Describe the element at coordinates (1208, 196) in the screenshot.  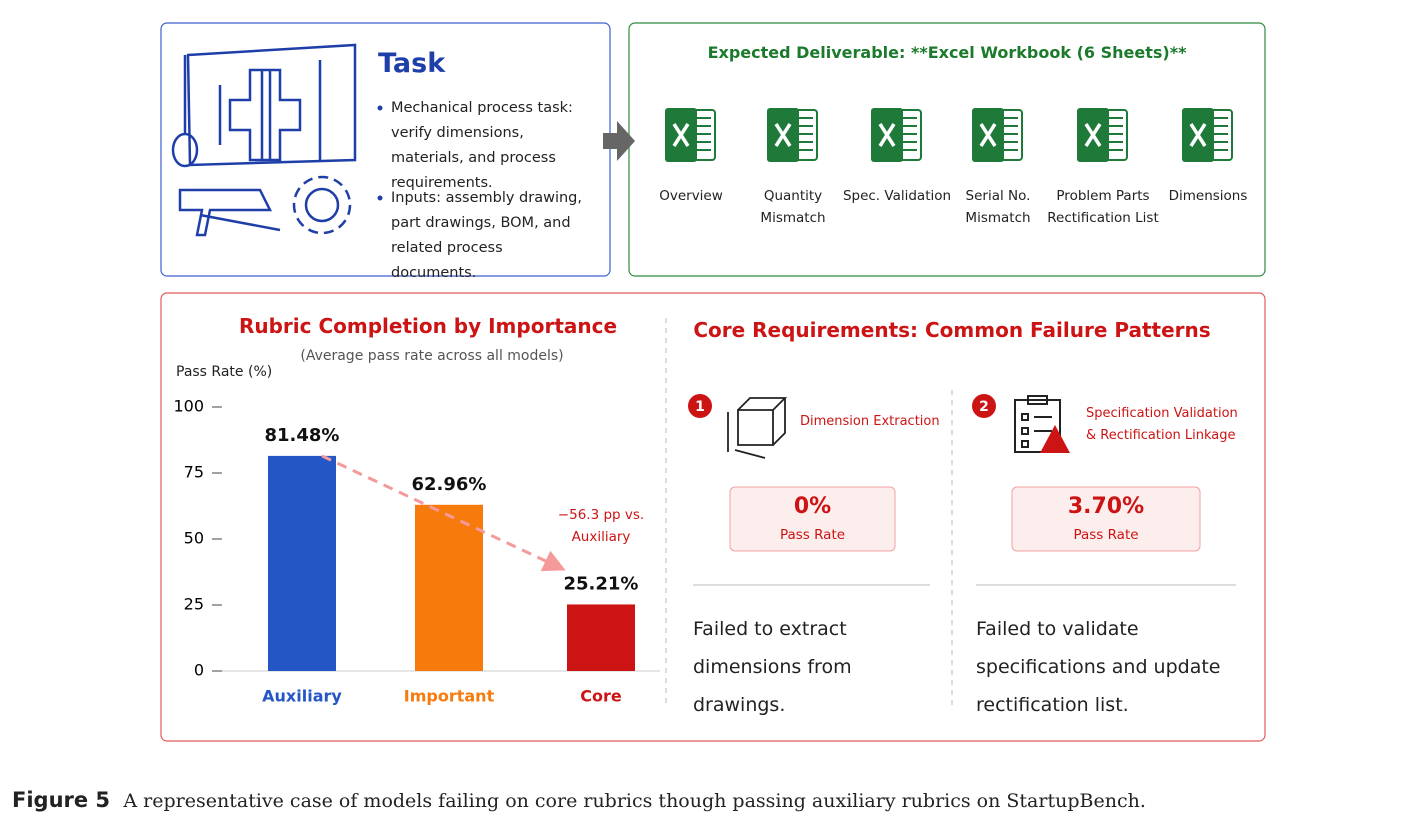
I see `sheet-name: Dimensions` at that location.